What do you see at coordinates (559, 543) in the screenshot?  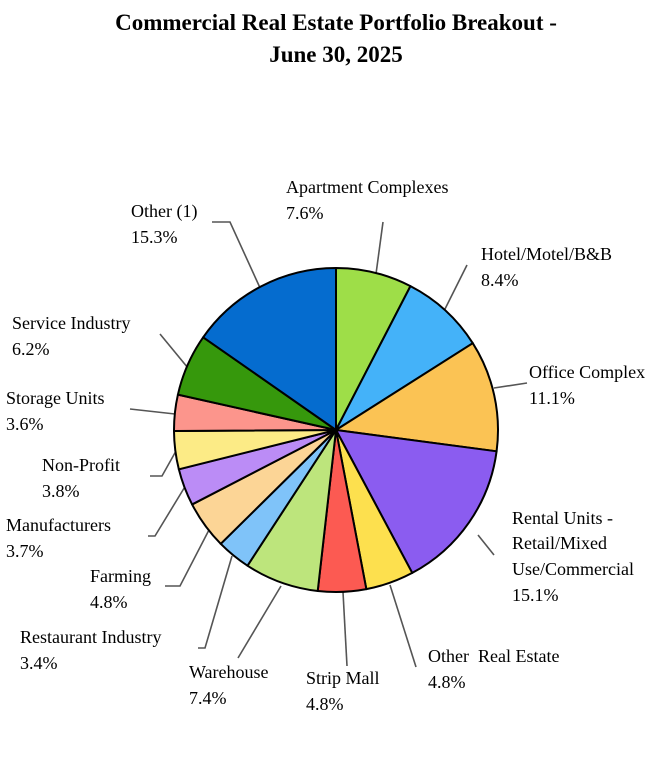 I see `slice-label: Retail/Mixed` at bounding box center [559, 543].